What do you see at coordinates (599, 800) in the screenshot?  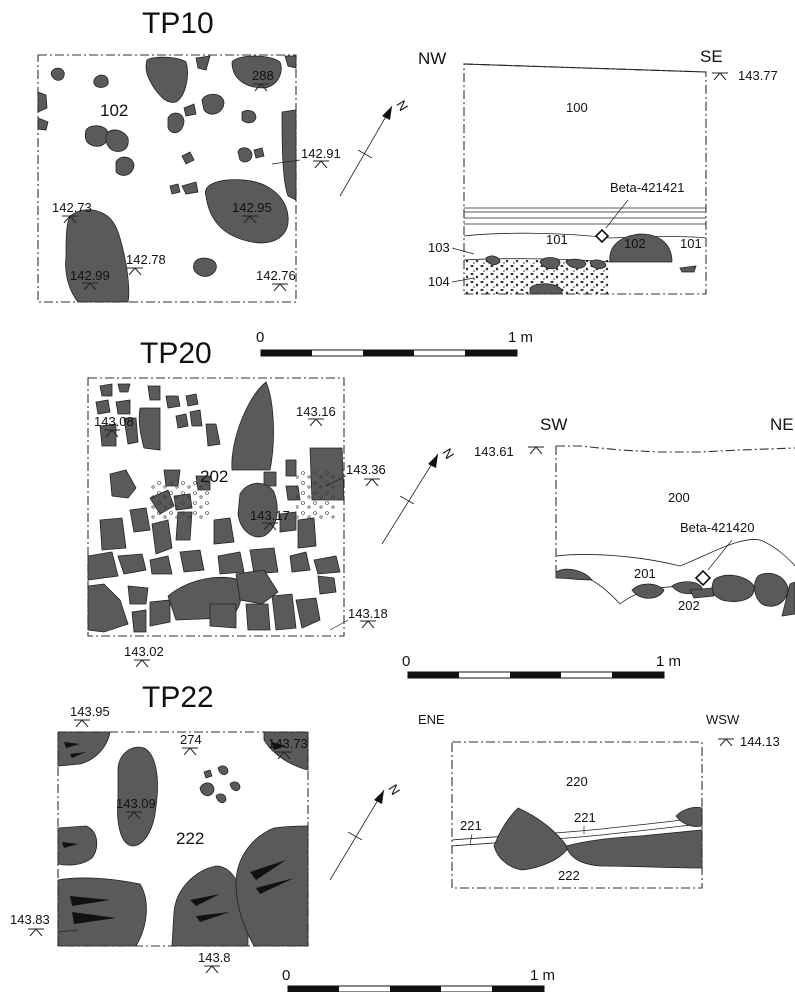 I see `tp22-section: ENE WSW 144.13 220 221 221 222` at bounding box center [599, 800].